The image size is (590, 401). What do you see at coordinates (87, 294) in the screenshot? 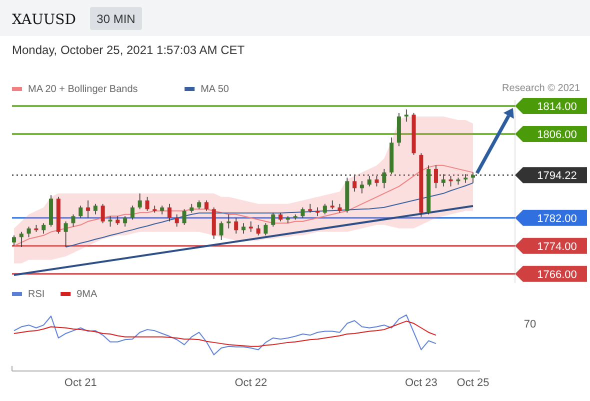
I see `legend-label: 9MA` at bounding box center [87, 294].